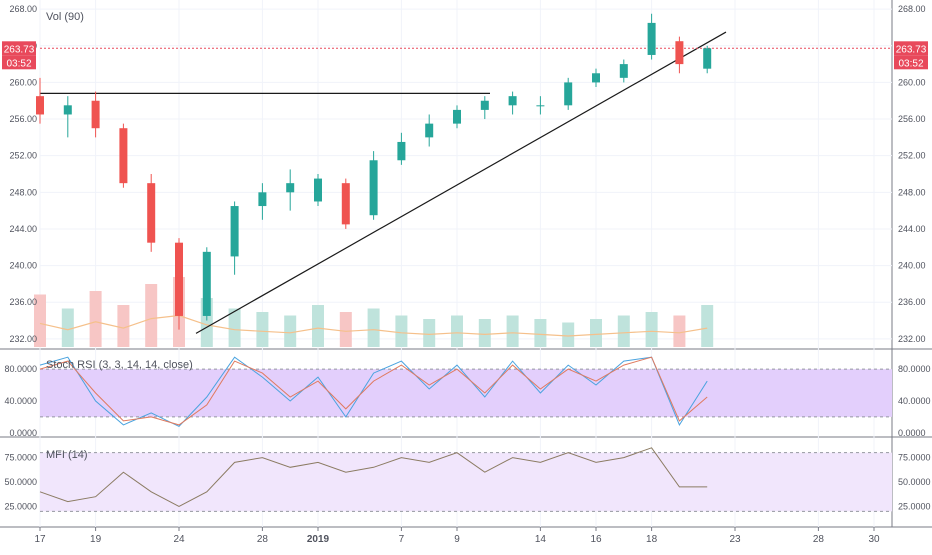 The height and width of the screenshot is (555, 932). What do you see at coordinates (912, 339) in the screenshot?
I see `price-tick-right: 232.00` at bounding box center [912, 339].